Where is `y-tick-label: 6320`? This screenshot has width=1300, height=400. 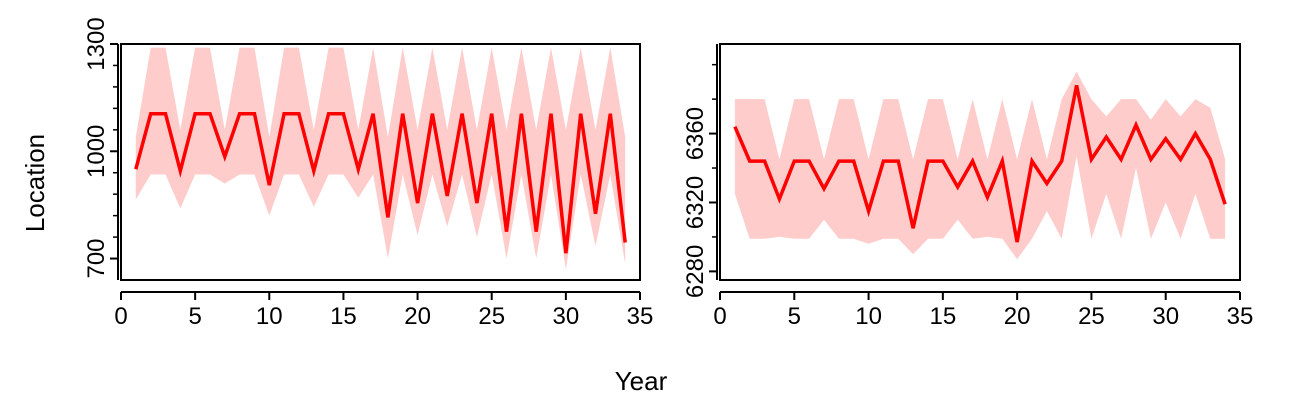
y-tick-label: 6320 is located at coordinates (695, 202).